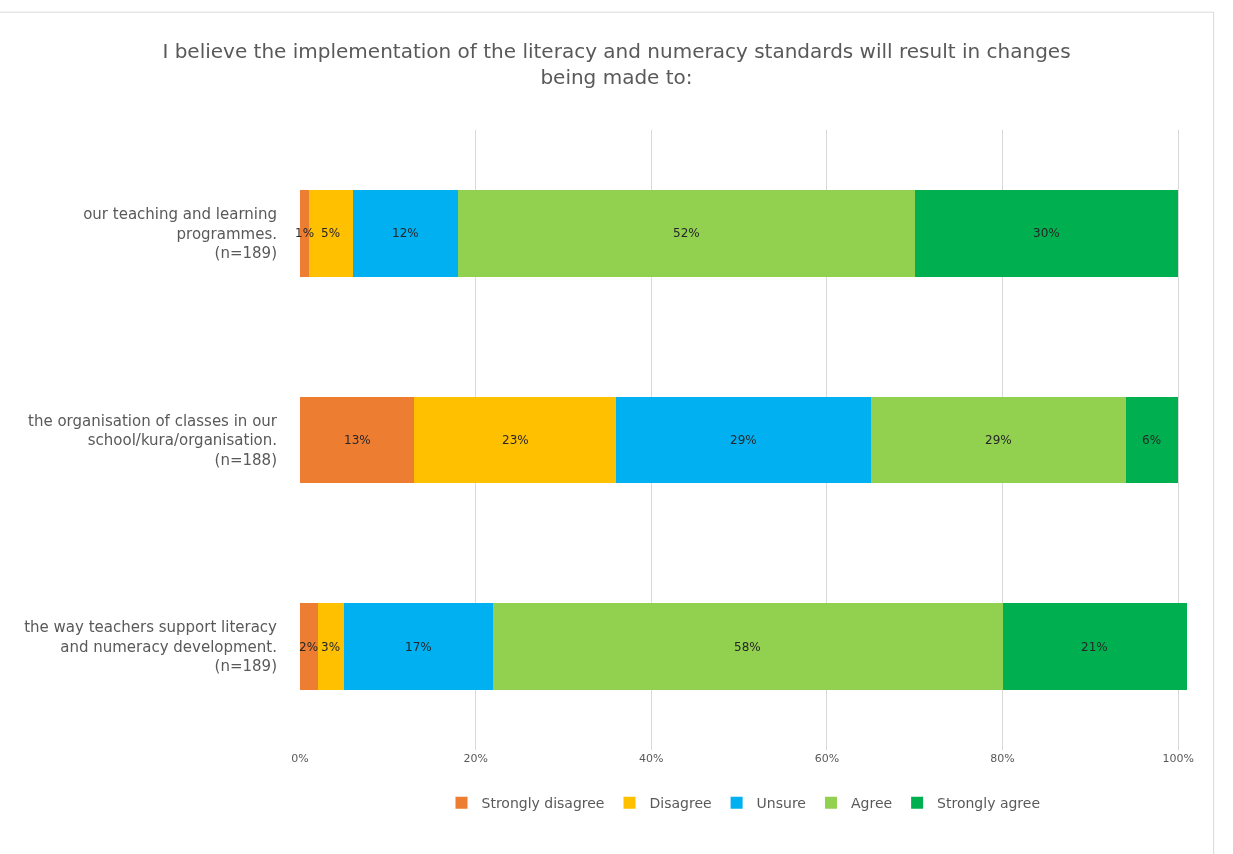 Image resolution: width=1233 pixels, height=854 pixels. I want to click on x-tick-label: 80%, so click(1002, 758).